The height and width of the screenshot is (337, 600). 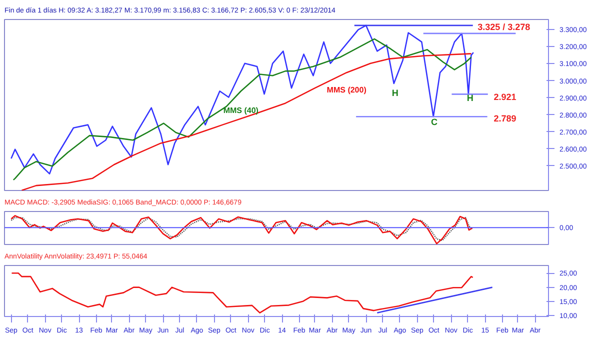 I want to click on annotation: 2.789, so click(x=505, y=118).